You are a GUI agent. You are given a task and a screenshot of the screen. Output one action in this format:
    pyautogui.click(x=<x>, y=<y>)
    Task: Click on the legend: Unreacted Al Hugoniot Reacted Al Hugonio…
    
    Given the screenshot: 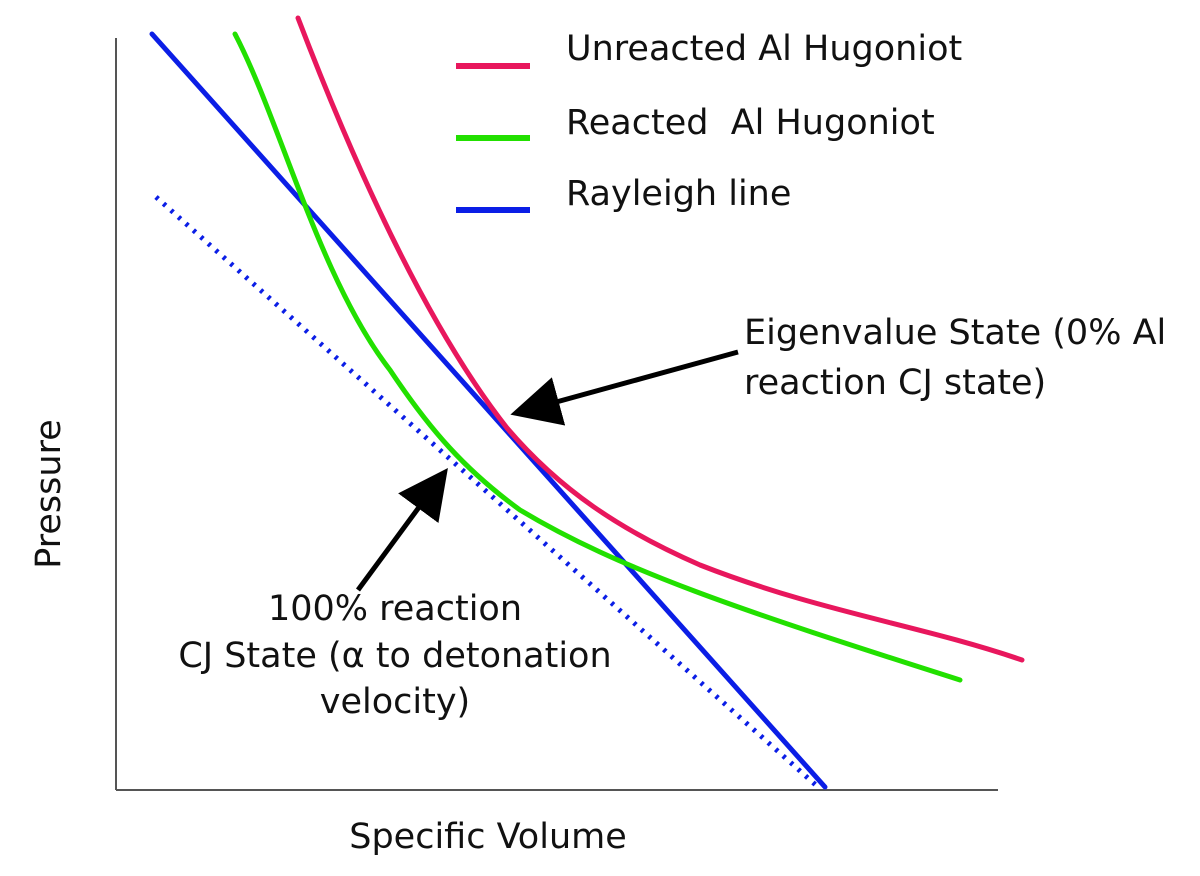 What is the action you would take?
    pyautogui.click(x=709, y=121)
    